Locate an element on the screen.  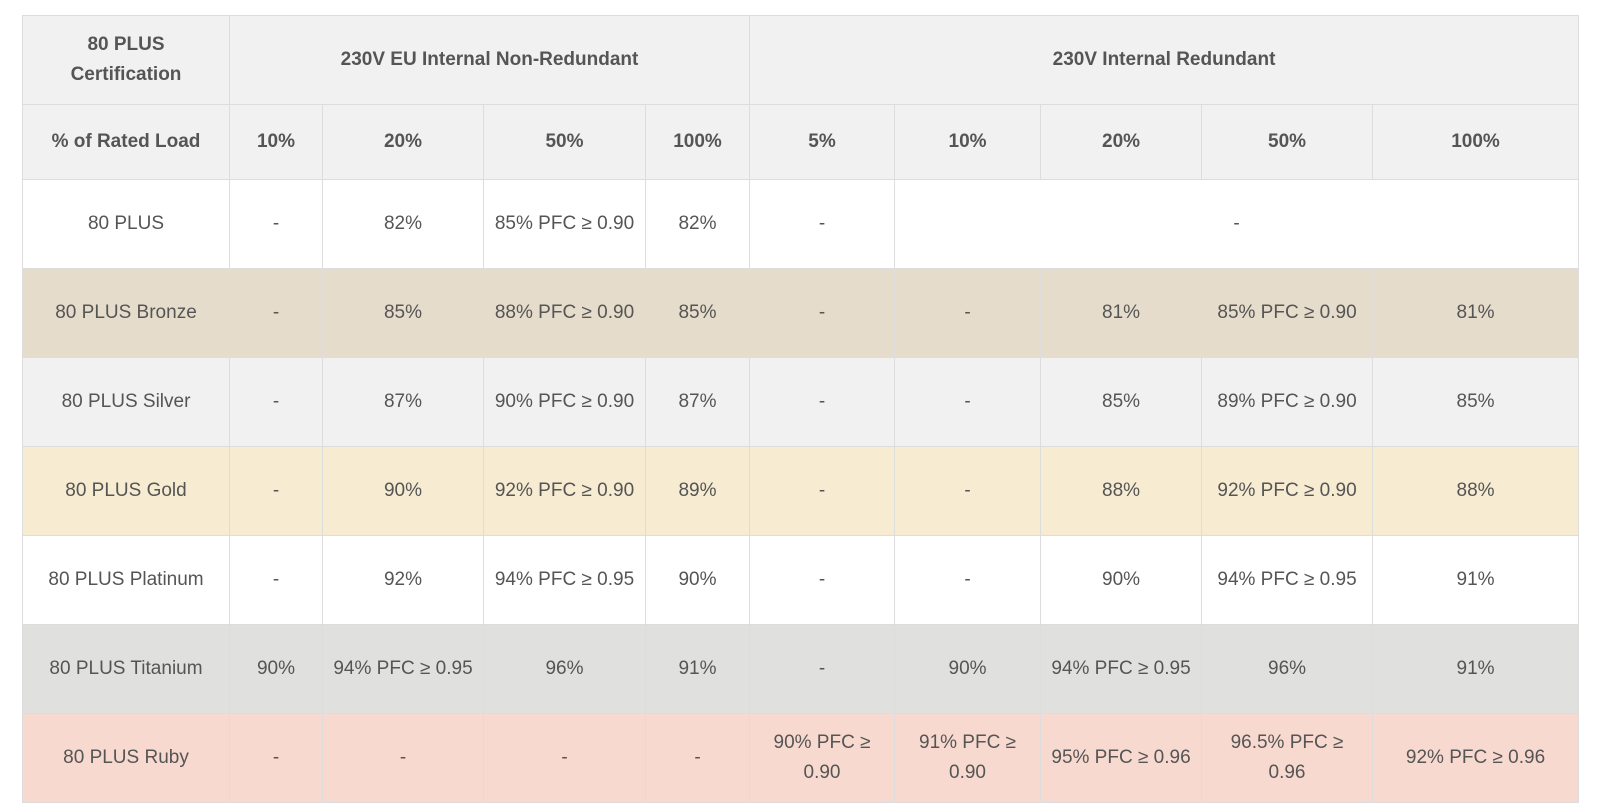
certification-name-cell: 80 PLUS Platinum is located at coordinates (126, 580).